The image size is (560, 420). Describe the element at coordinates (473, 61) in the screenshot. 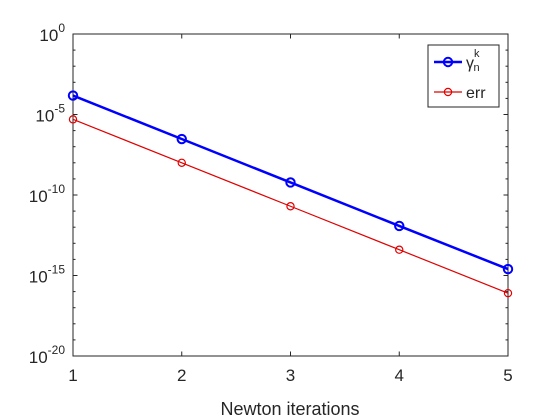

I see `legend-label: γk n` at that location.